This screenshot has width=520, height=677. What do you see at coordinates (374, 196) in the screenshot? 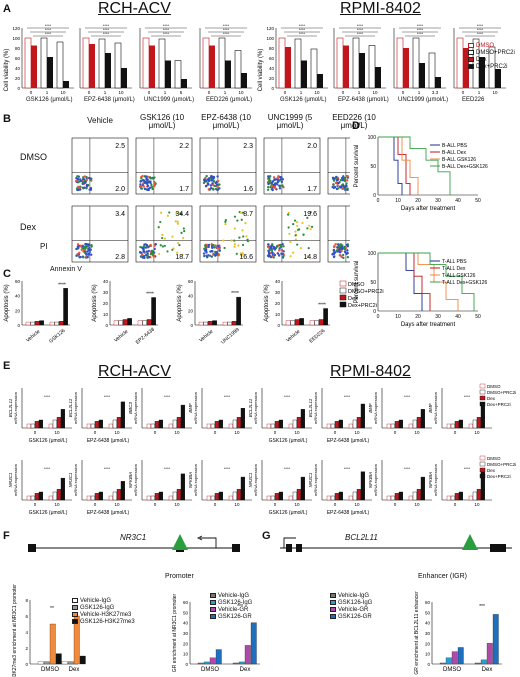
I see `d-ytick: 0` at bounding box center [374, 196].